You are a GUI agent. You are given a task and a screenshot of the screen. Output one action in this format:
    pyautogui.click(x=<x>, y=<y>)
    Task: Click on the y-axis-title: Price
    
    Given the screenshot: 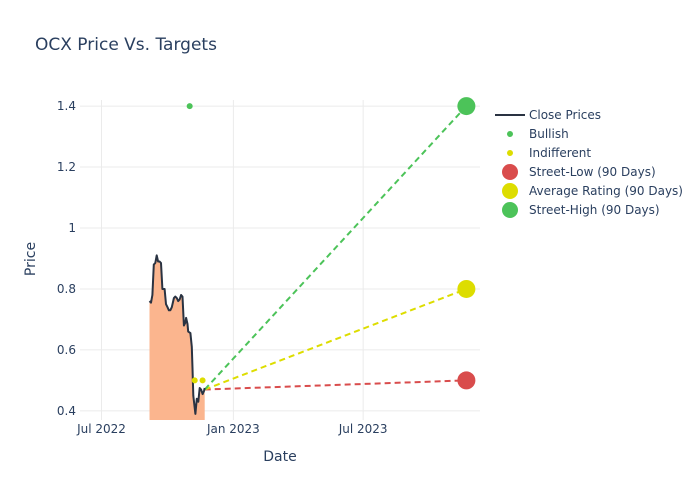 What is the action you would take?
    pyautogui.click(x=31, y=259)
    